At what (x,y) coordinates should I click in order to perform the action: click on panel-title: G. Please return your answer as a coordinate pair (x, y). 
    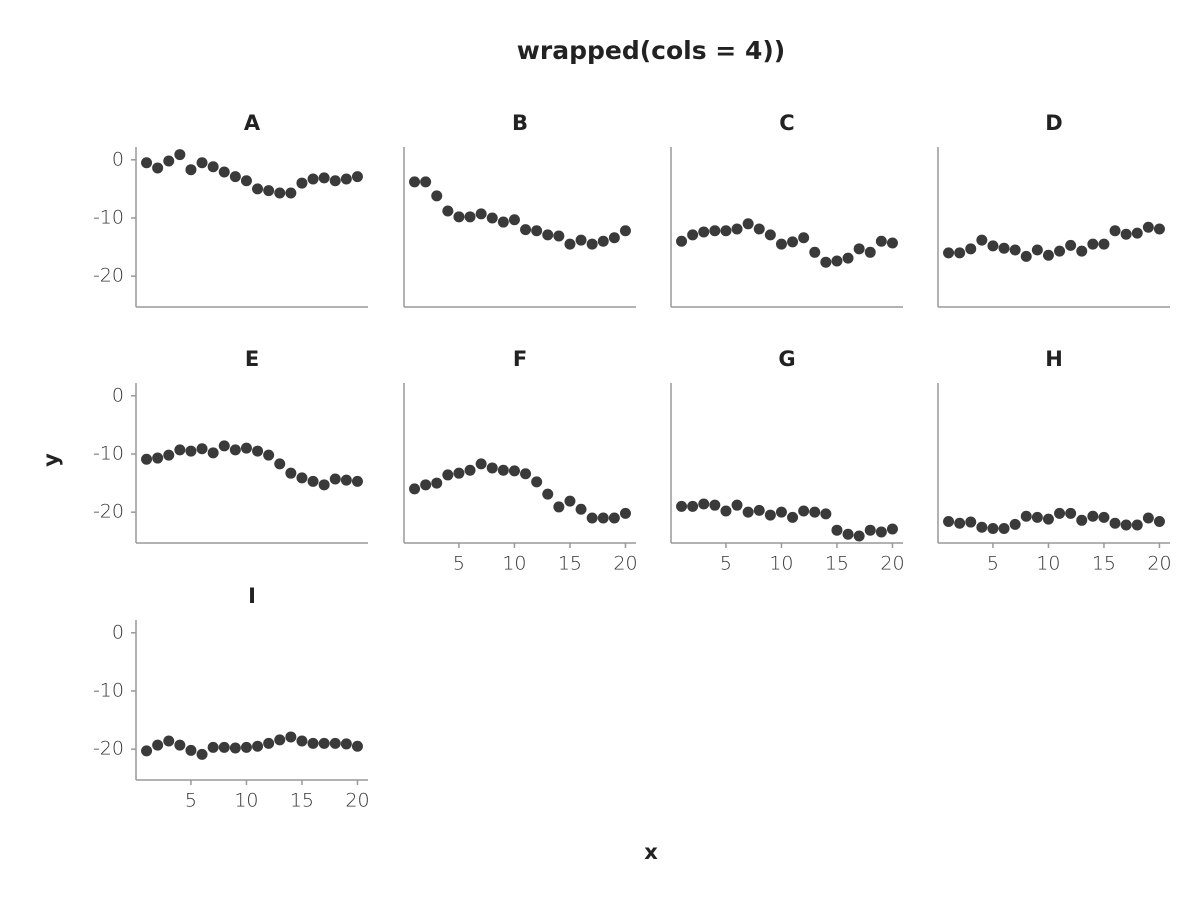
    Looking at the image, I should click on (786, 359).